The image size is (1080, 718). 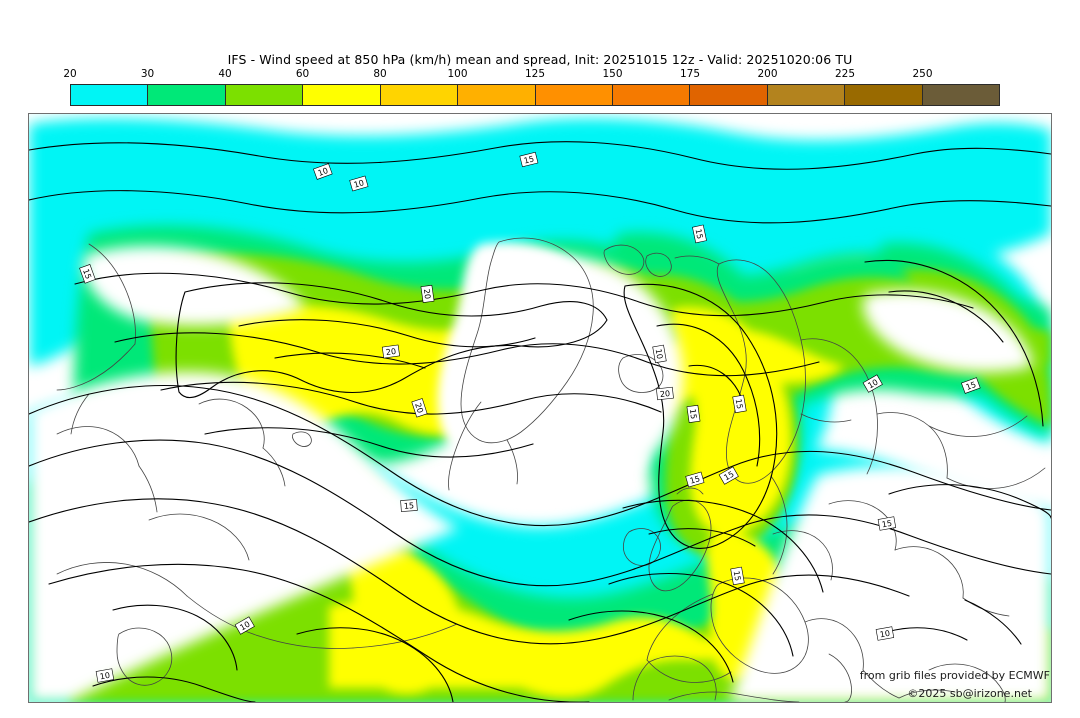 What do you see at coordinates (70, 74) in the screenshot?
I see `colorbar-tick-label: 20` at bounding box center [70, 74].